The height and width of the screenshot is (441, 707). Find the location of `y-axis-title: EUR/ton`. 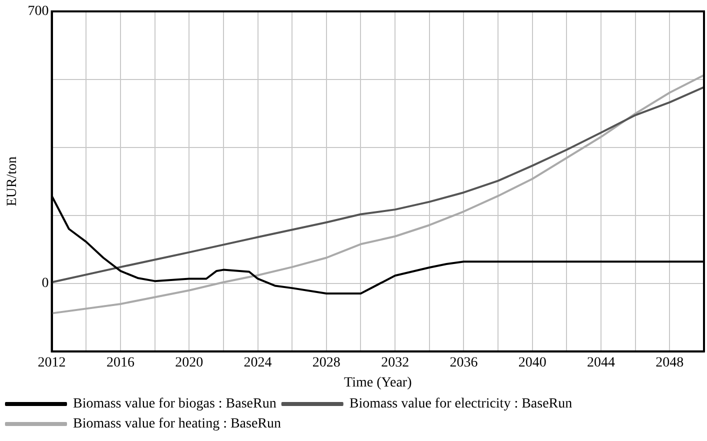

y-axis-title: EUR/ton is located at coordinates (12, 181).